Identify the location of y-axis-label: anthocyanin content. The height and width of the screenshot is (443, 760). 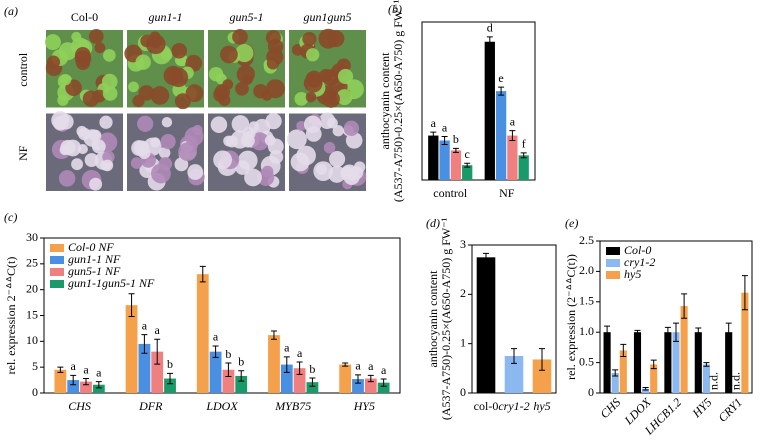
(433, 319).